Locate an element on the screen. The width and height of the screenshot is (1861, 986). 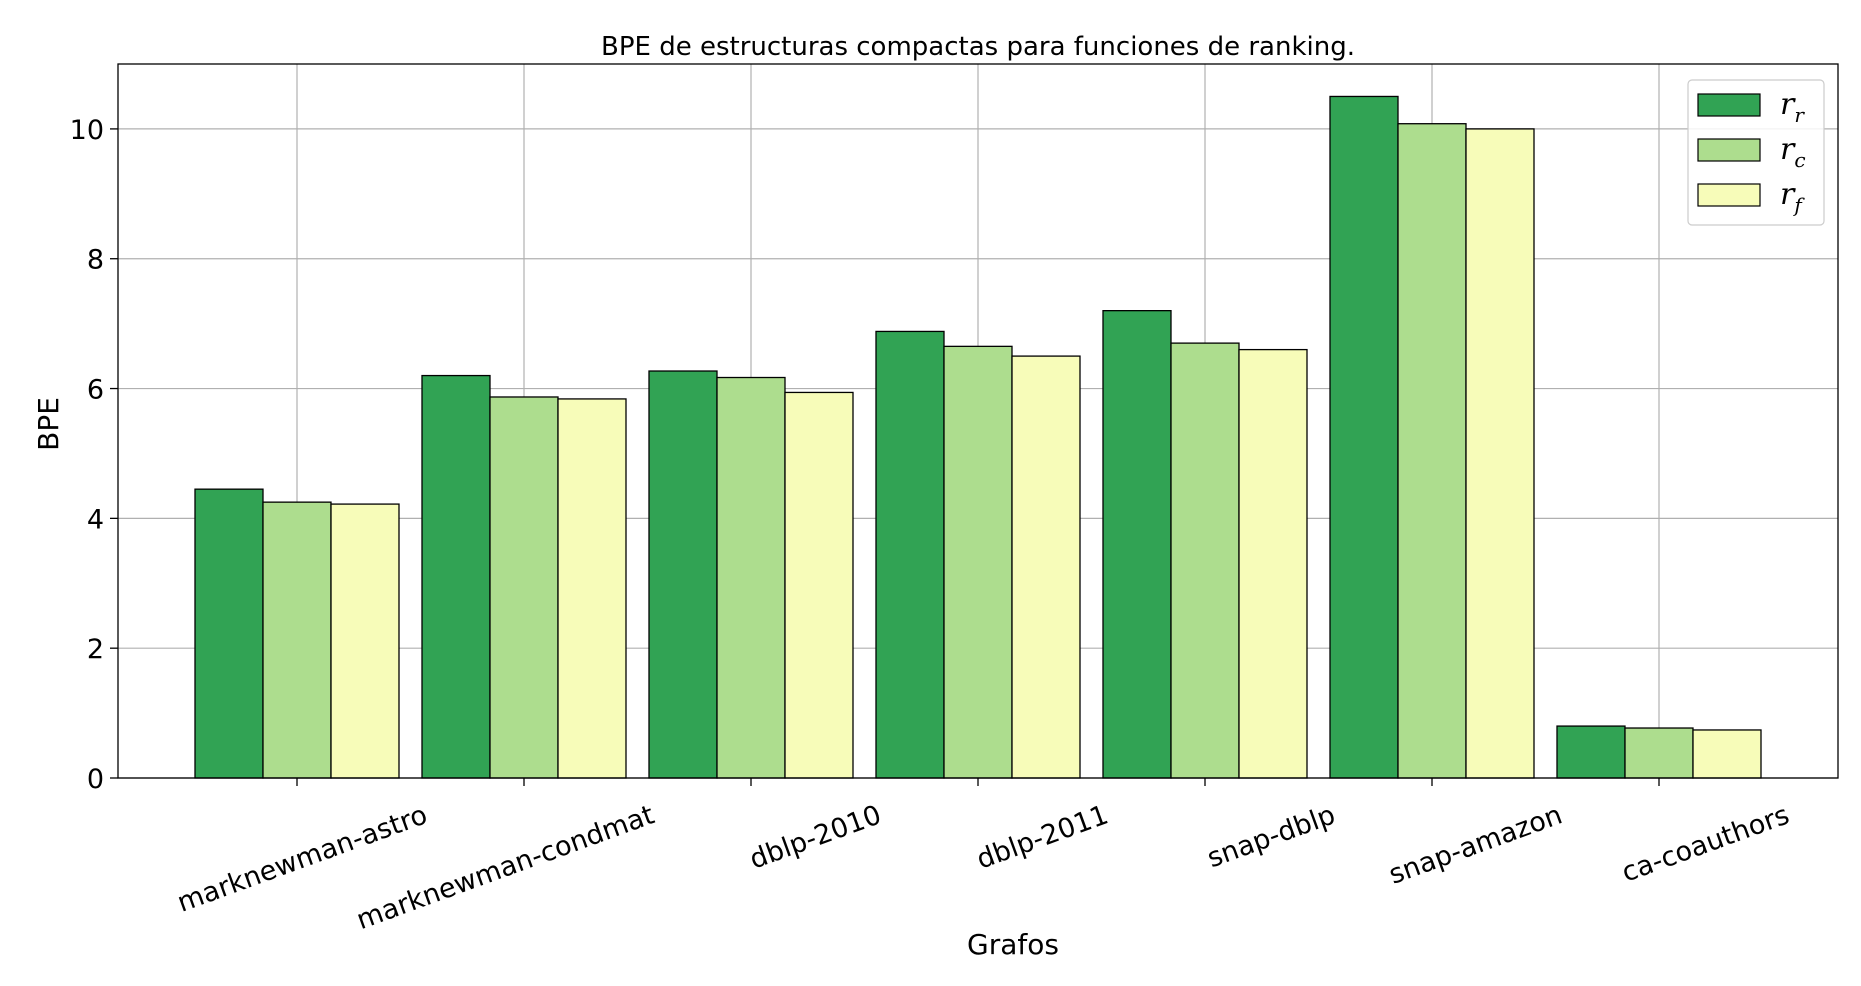
x-tick-label: snap-dblp is located at coordinates (1271, 836).